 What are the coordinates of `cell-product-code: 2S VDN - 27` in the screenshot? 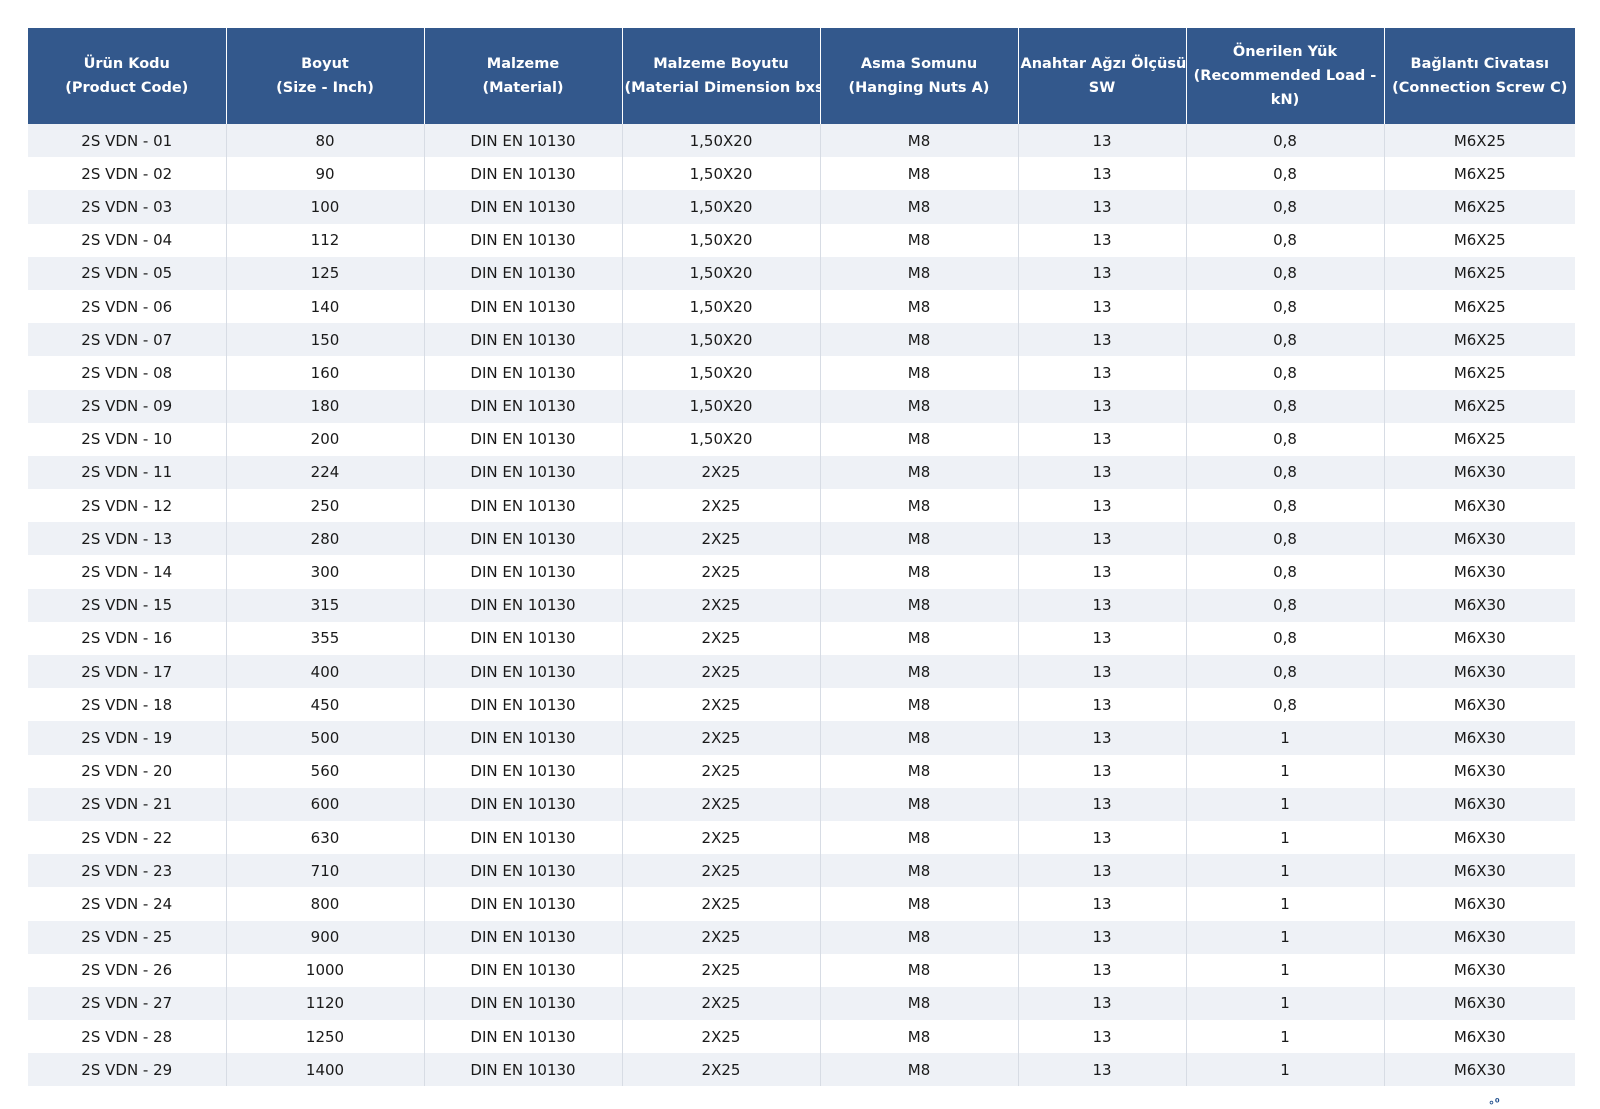 It's located at (127, 1003).